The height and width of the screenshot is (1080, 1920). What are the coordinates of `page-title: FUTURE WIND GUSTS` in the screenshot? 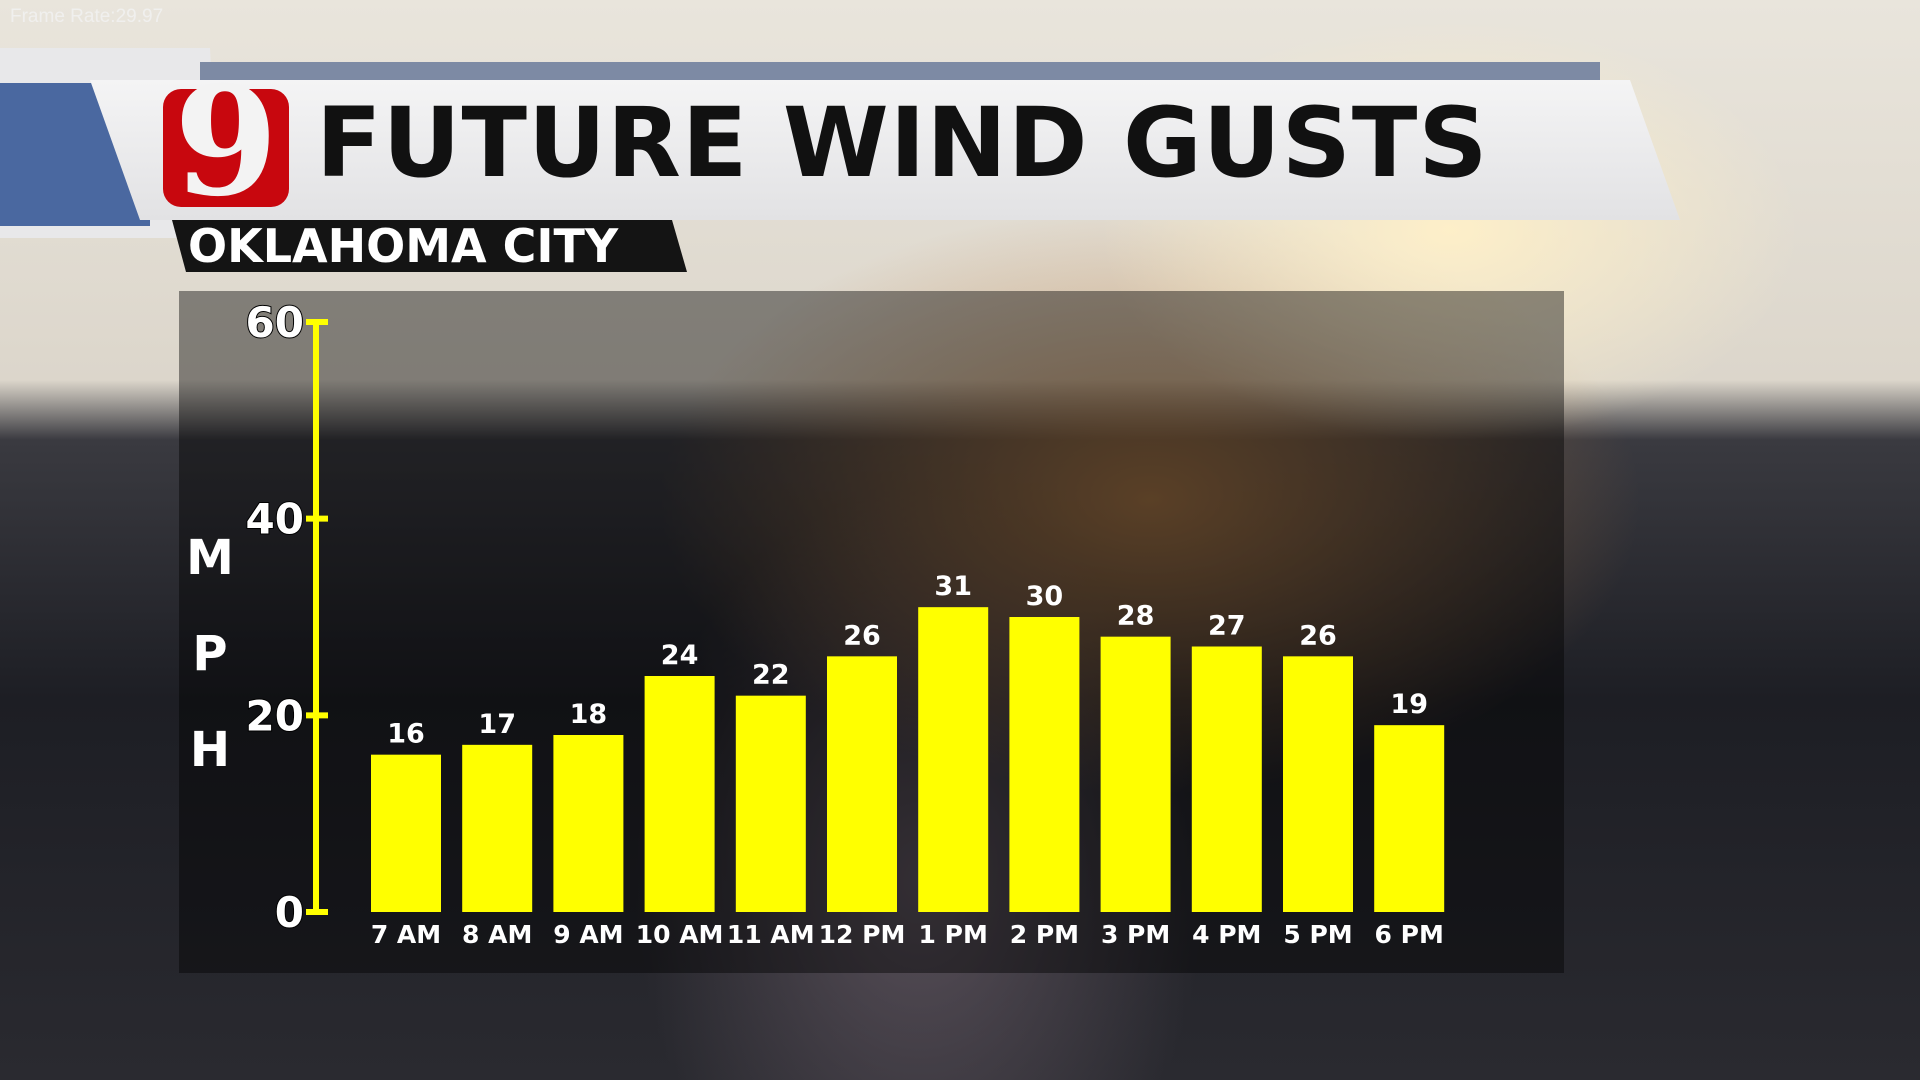 It's located at (902, 143).